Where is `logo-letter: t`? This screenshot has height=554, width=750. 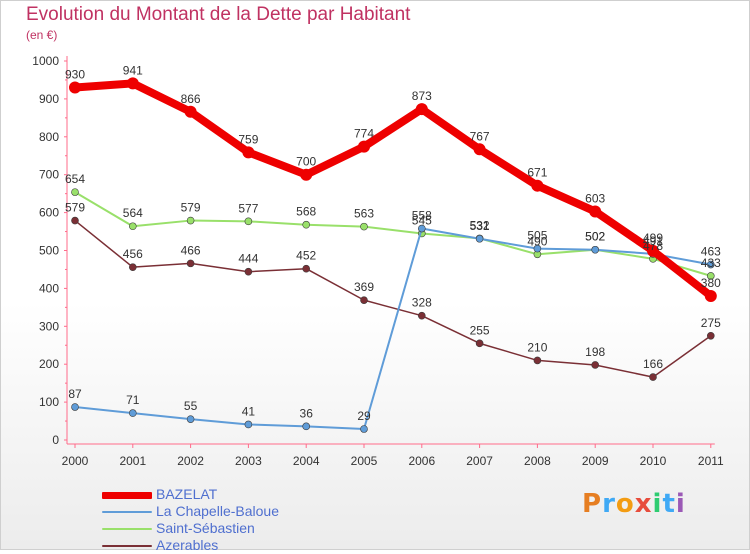
logo-letter: t is located at coordinates (669, 504).